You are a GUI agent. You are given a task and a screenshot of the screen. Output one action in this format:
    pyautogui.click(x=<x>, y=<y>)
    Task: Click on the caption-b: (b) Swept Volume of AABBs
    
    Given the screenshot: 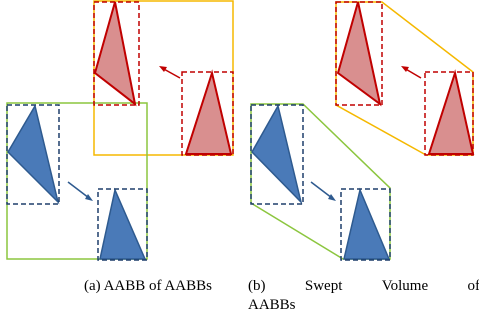 What is the action you would take?
    pyautogui.click(x=363, y=296)
    